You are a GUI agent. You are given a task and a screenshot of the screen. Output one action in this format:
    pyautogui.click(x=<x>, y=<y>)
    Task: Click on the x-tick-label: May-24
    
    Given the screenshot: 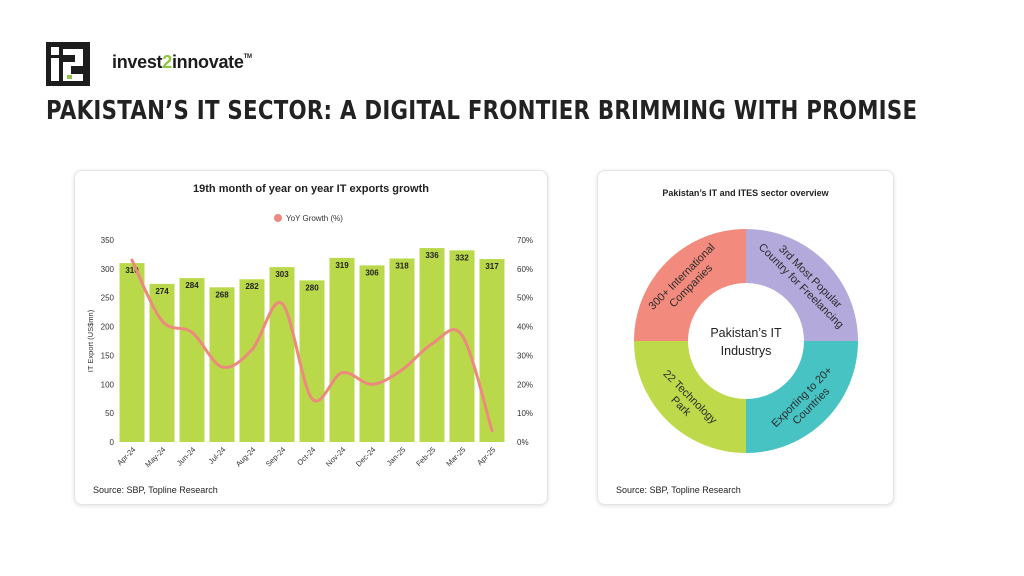 What is the action you would take?
    pyautogui.click(x=155, y=457)
    